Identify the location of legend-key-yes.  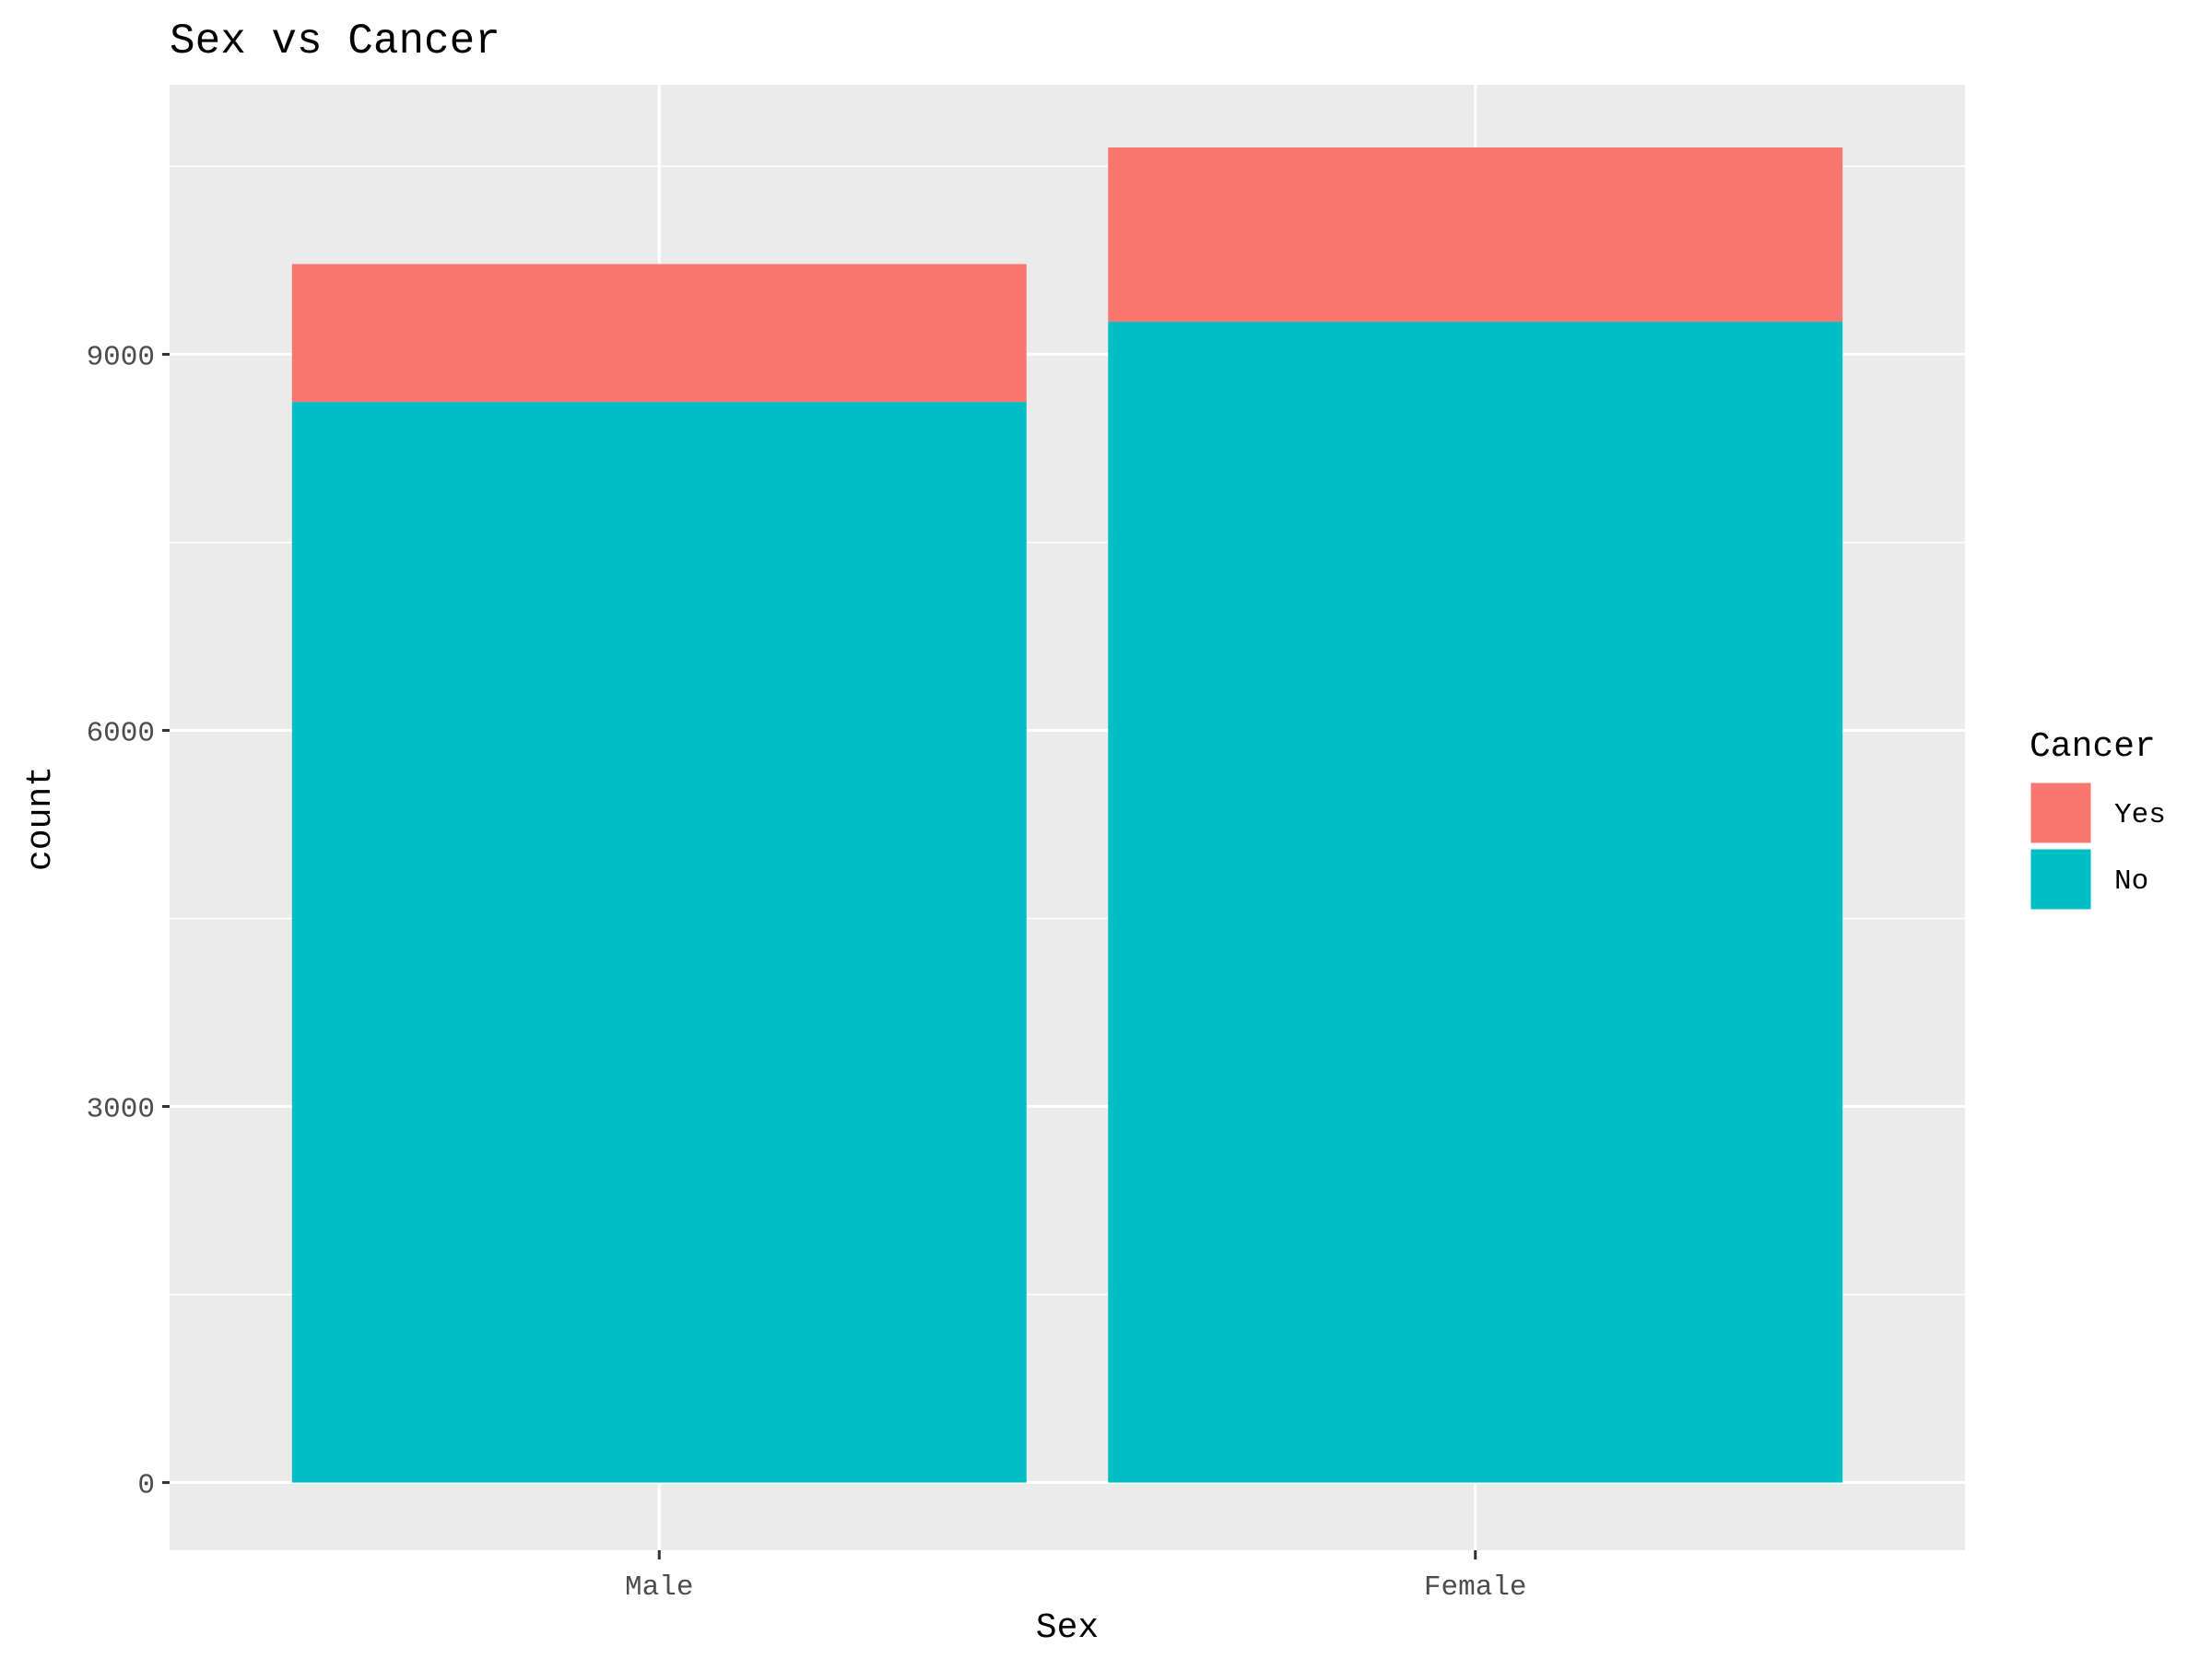
(2061, 813).